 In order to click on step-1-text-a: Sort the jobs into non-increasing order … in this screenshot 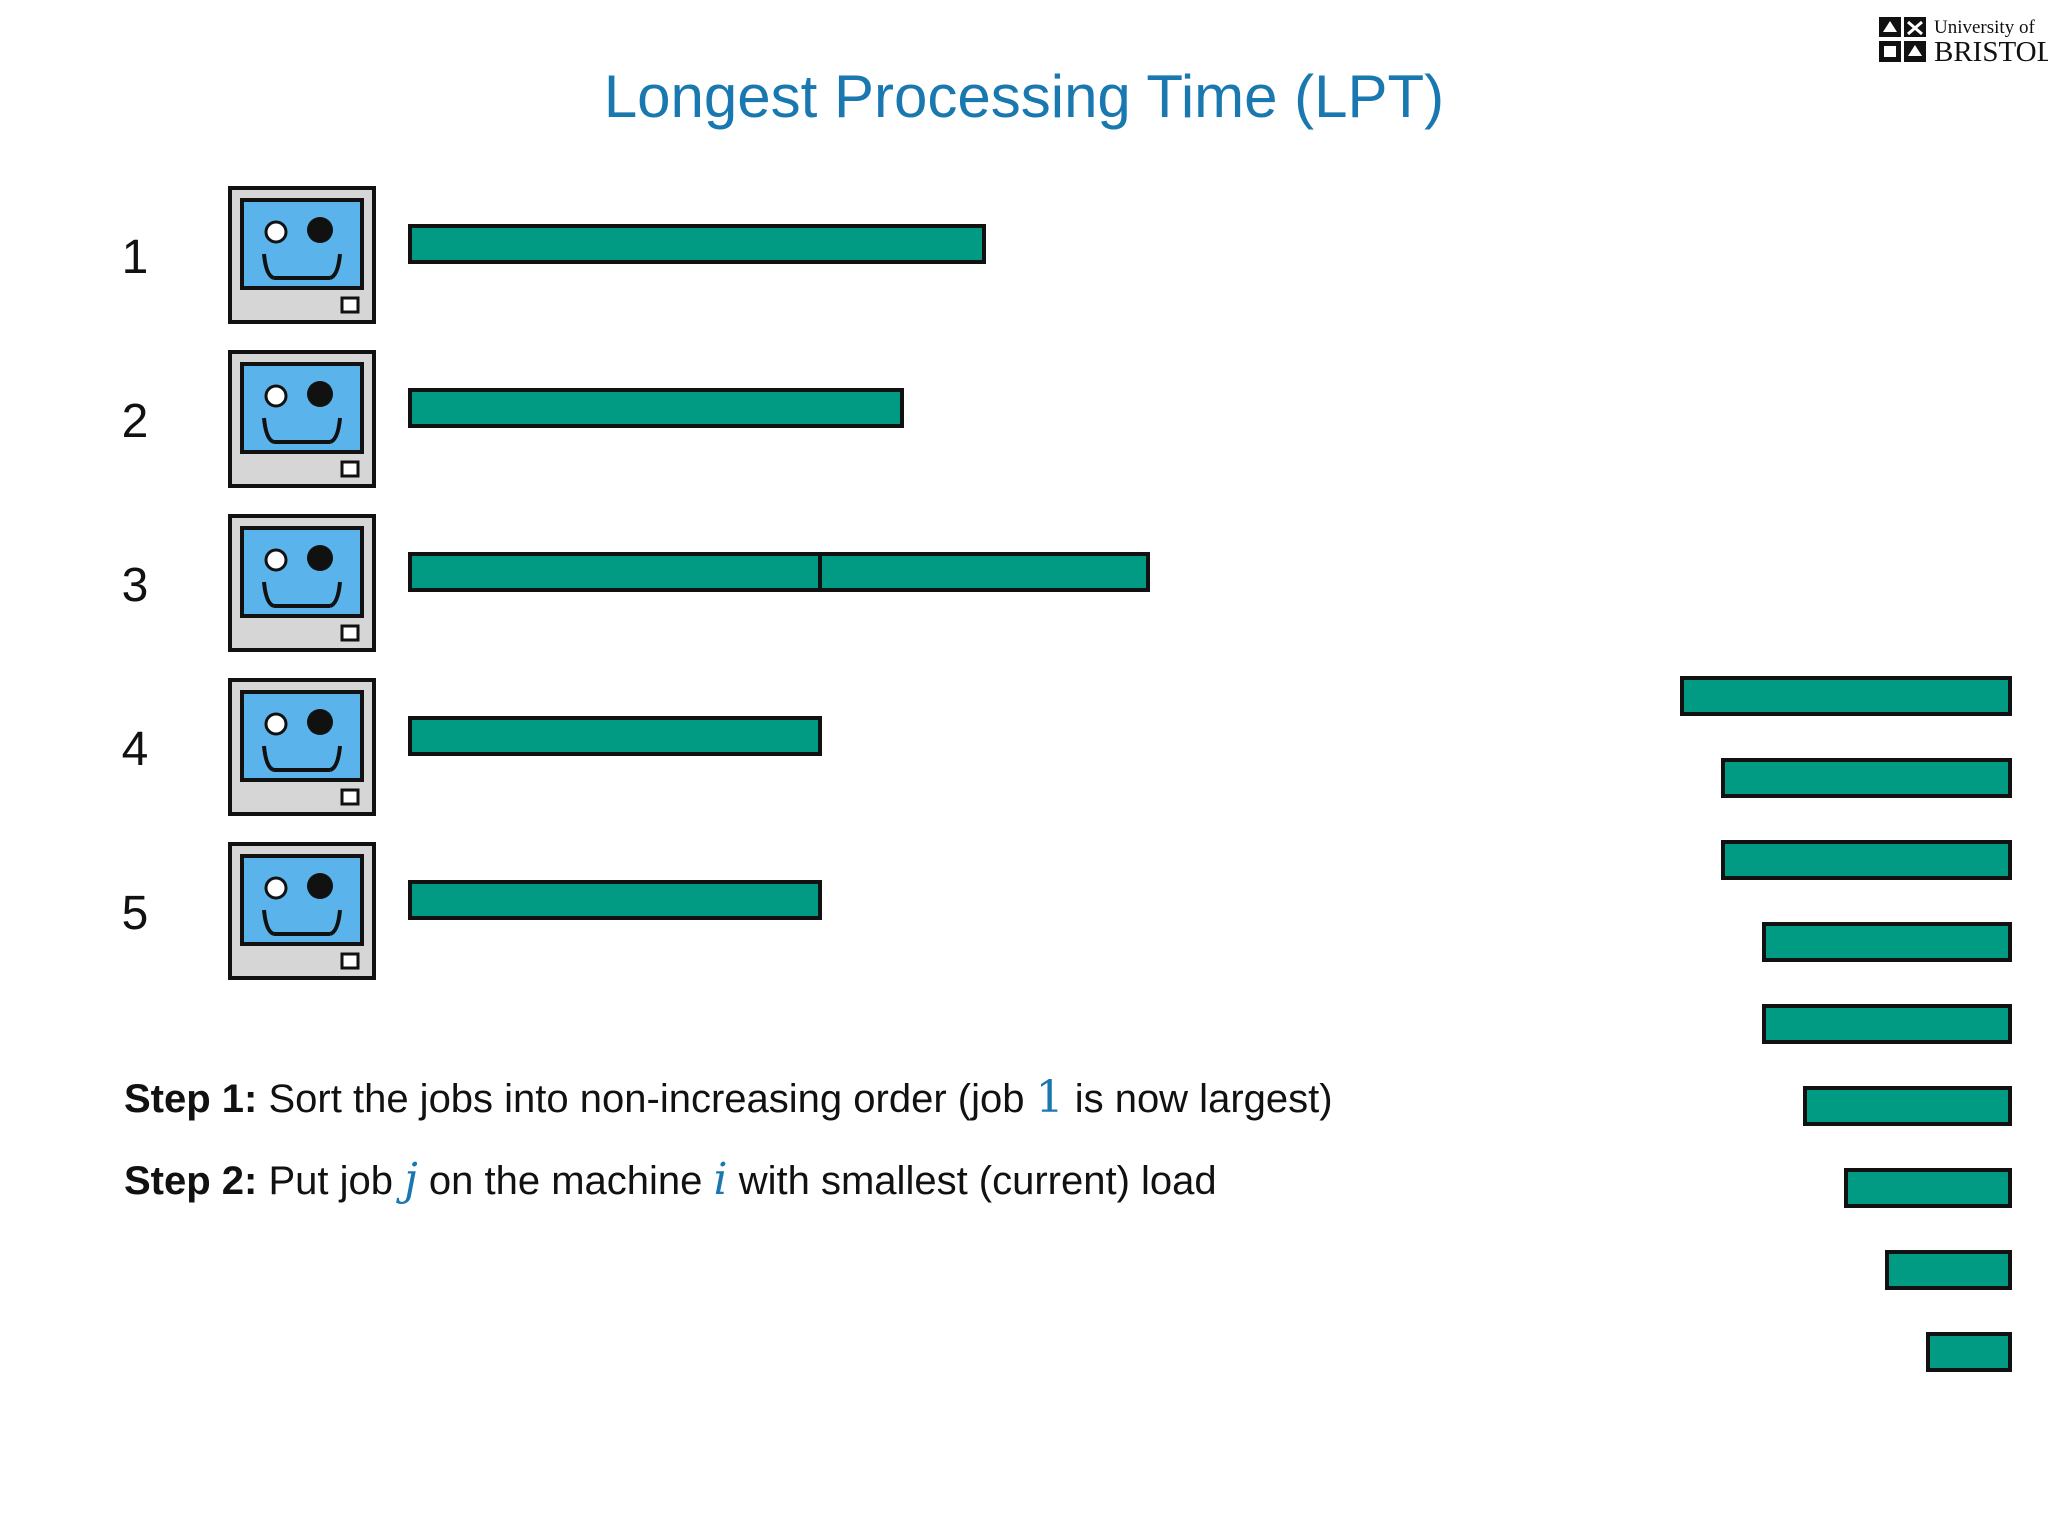, I will do `click(652, 1099)`.